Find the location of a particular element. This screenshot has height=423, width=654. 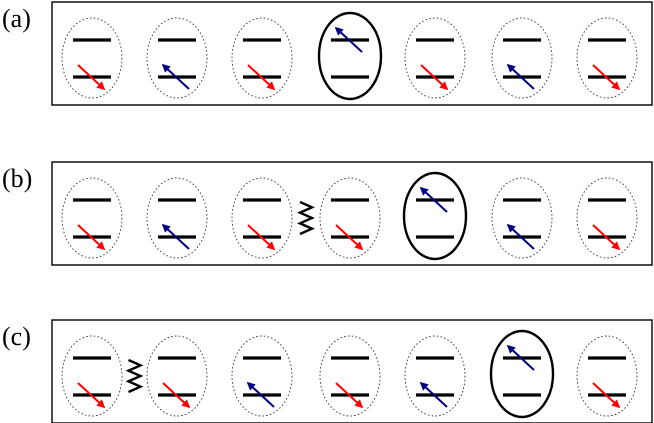

panel-label: (c) is located at coordinates (16, 336).